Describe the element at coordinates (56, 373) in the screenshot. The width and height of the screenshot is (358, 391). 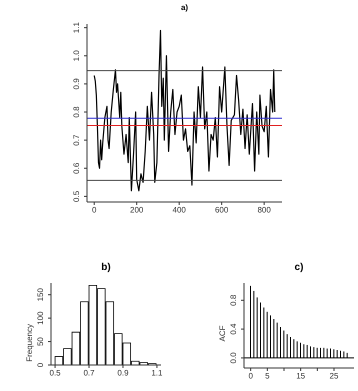
I see `x-tick-label: 0.5` at that location.